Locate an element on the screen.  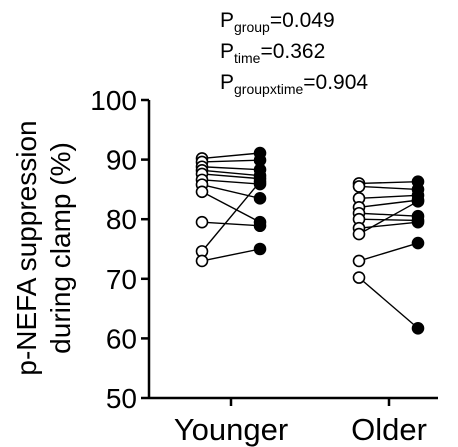
y-axis: 50 60 70 80 90 100 is located at coordinates (120, 249).